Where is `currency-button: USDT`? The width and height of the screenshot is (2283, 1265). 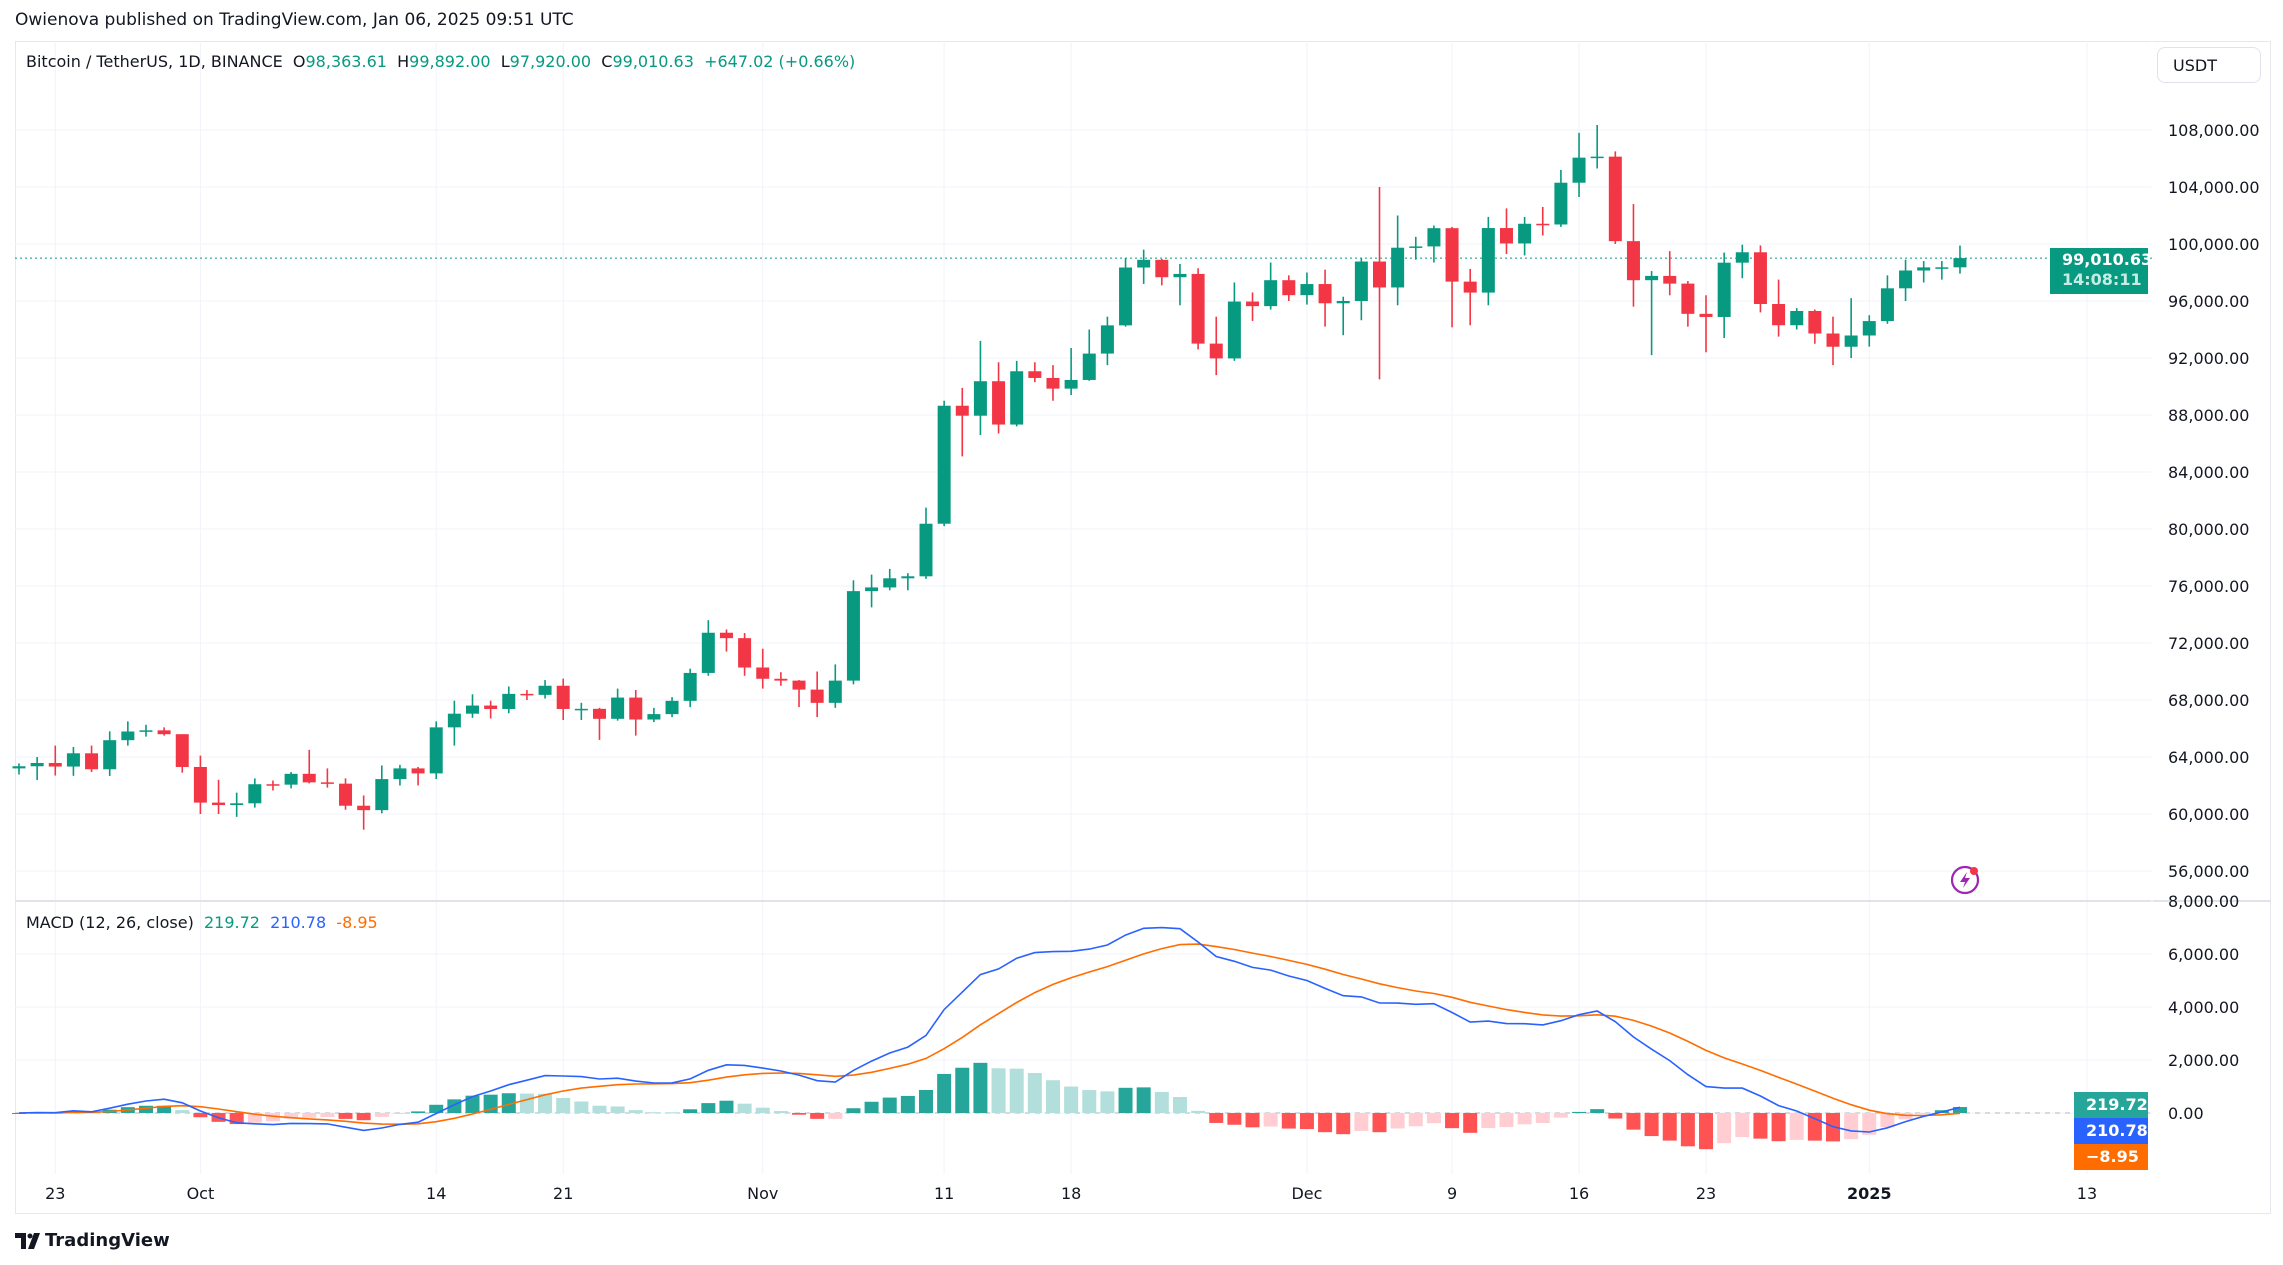 currency-button: USDT is located at coordinates (2209, 65).